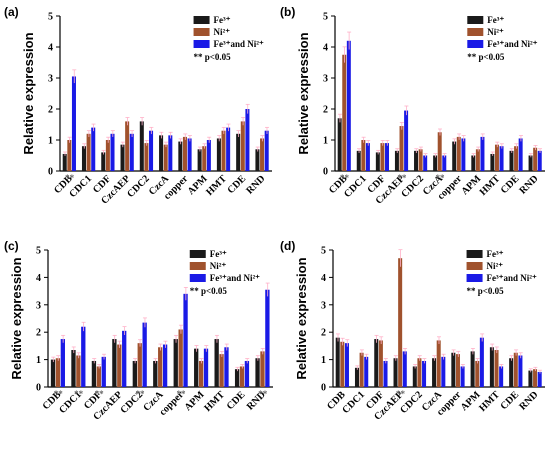 This screenshot has width=550, height=465. Describe the element at coordinates (209, 291) in the screenshot. I see `significance-legend: ** p<0.05` at that location.